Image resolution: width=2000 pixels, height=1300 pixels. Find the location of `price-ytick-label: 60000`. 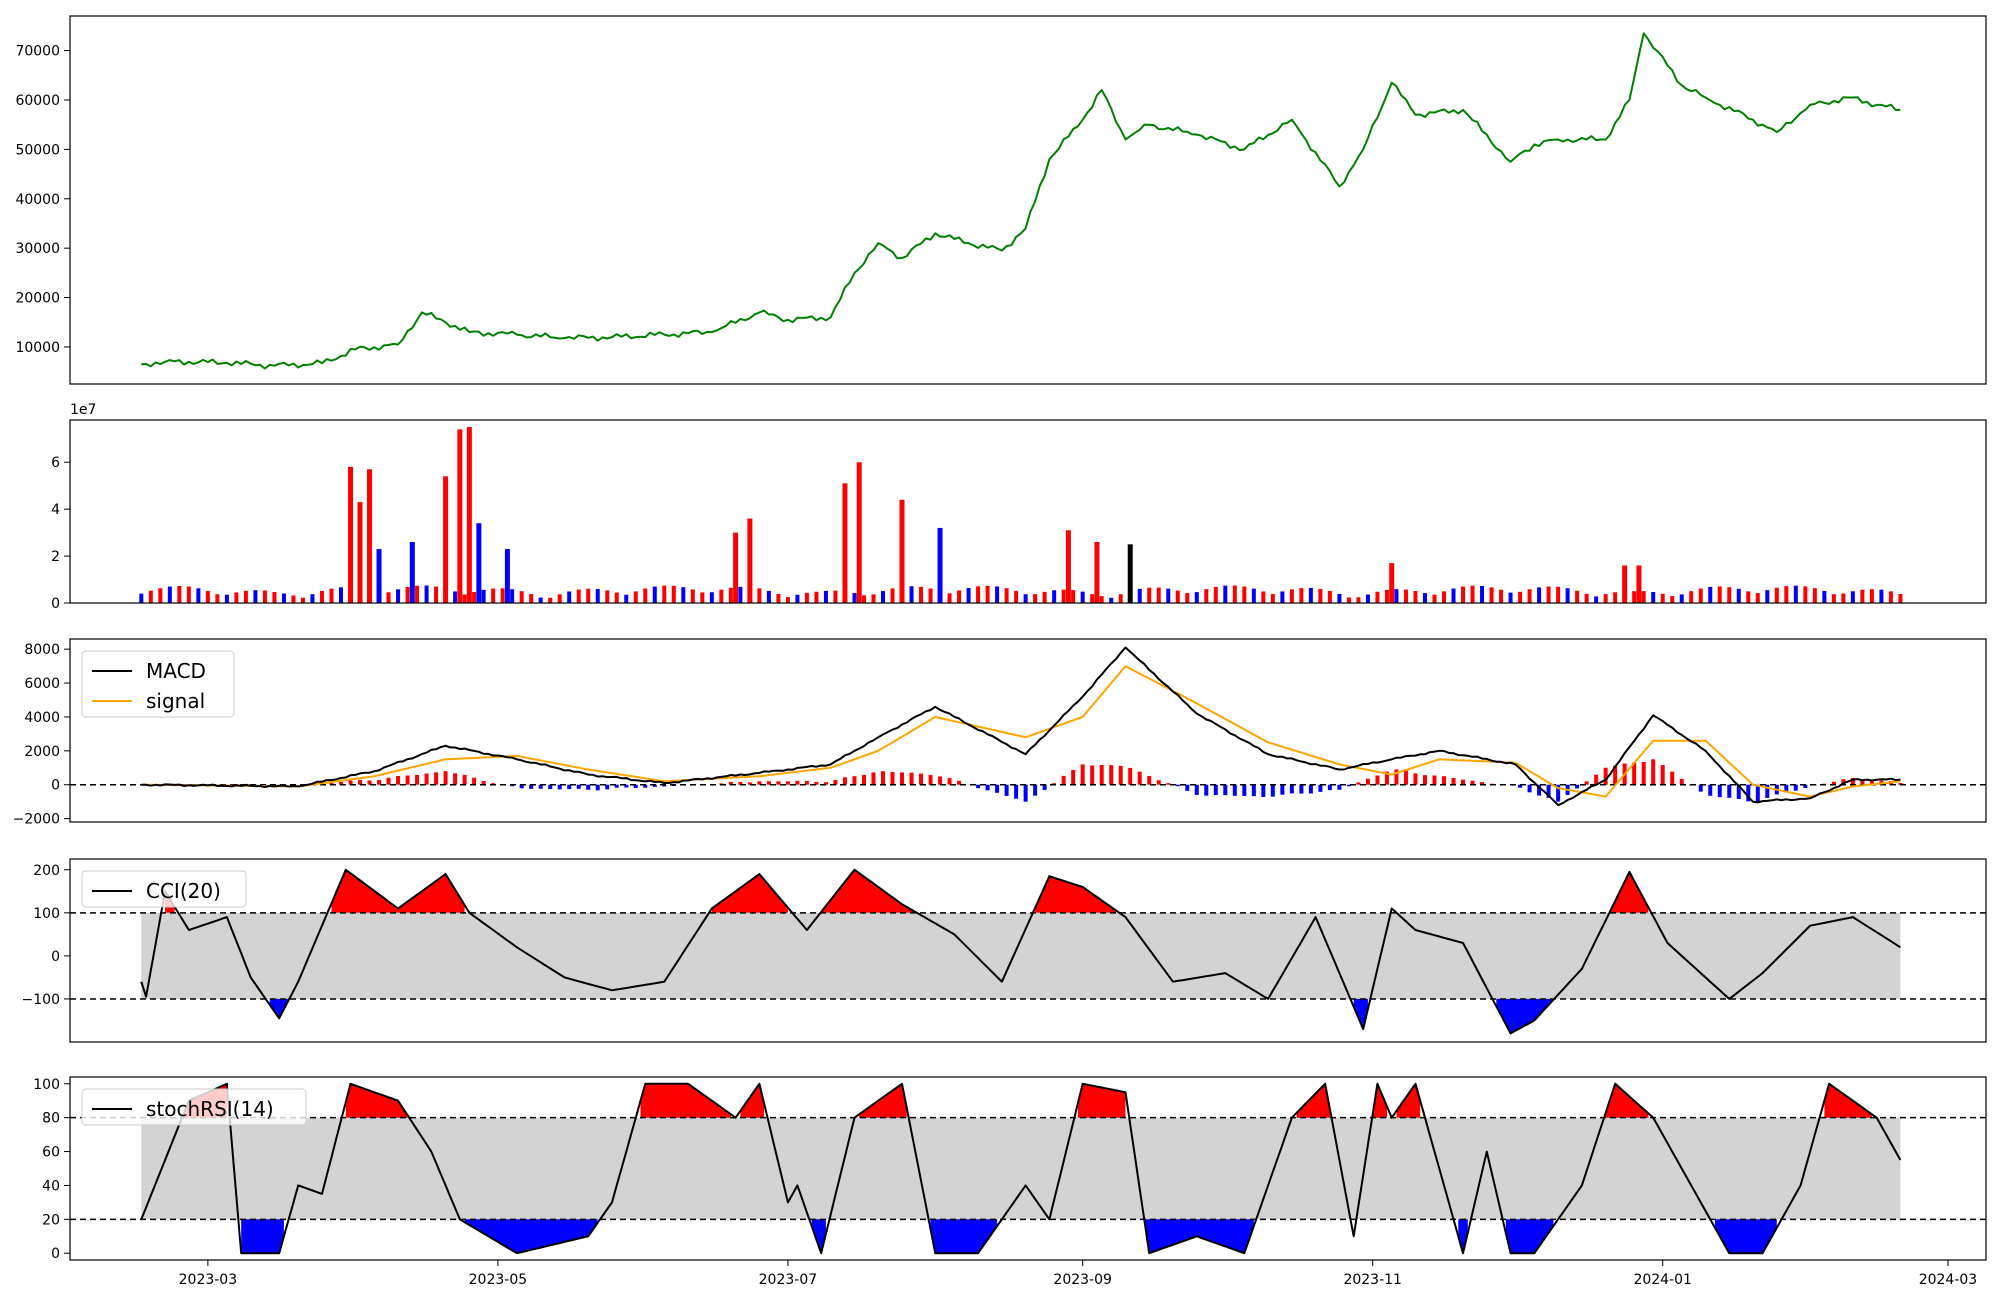

price-ytick-label: 60000 is located at coordinates (37, 101).